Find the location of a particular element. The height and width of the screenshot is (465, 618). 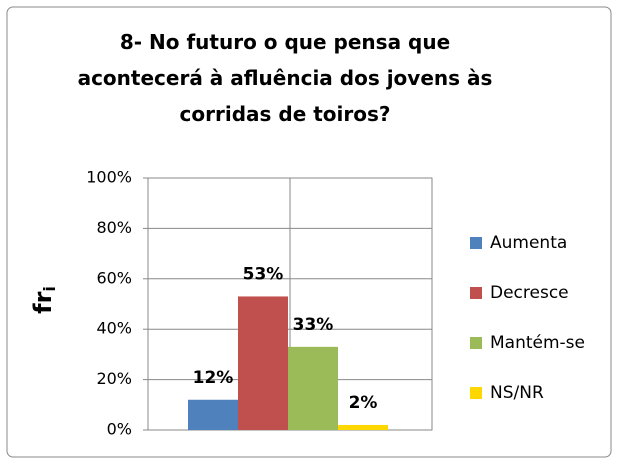

data-label: 53% is located at coordinates (263, 274).